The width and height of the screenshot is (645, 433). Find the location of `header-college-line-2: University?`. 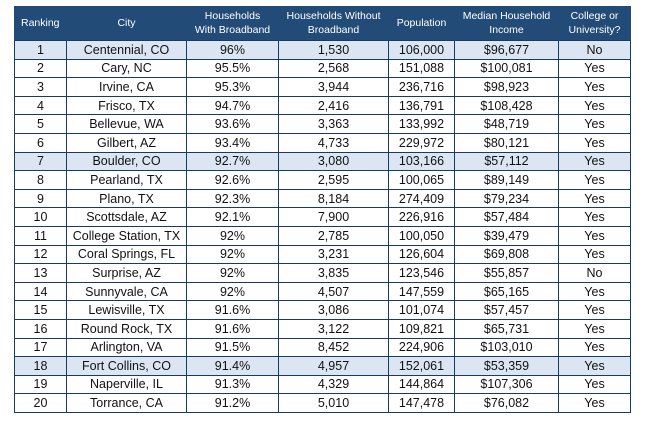

header-college-line-2: University? is located at coordinates (594, 30).